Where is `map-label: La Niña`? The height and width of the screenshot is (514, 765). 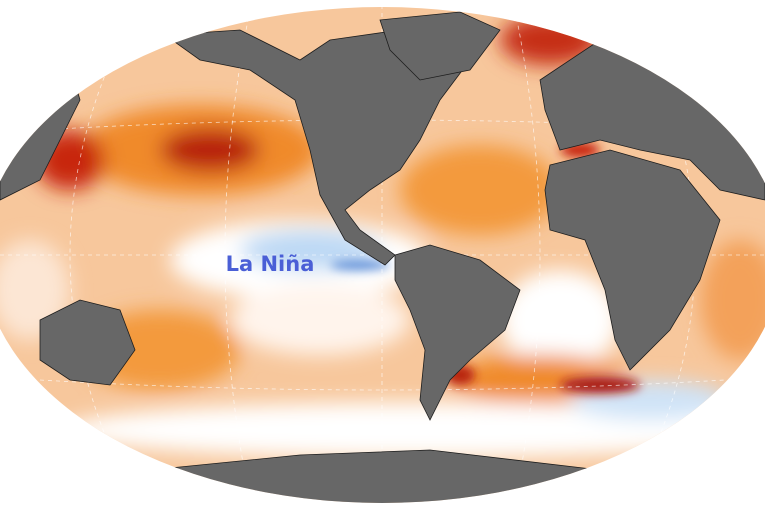 map-label: La Niña is located at coordinates (270, 264).